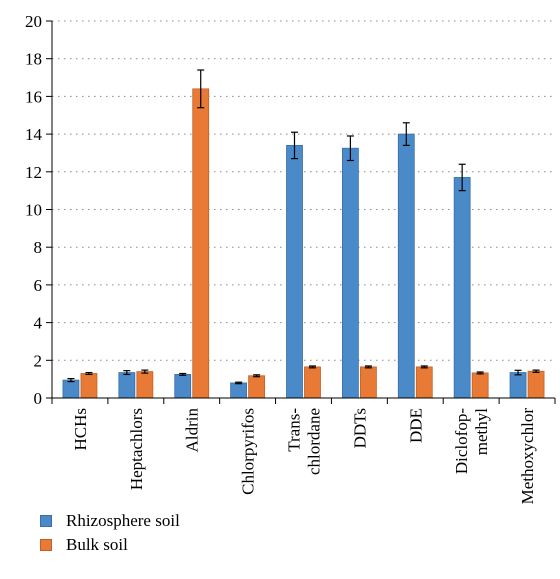  Describe the element at coordinates (38, 398) in the screenshot. I see `y-tick-label: 0` at that location.